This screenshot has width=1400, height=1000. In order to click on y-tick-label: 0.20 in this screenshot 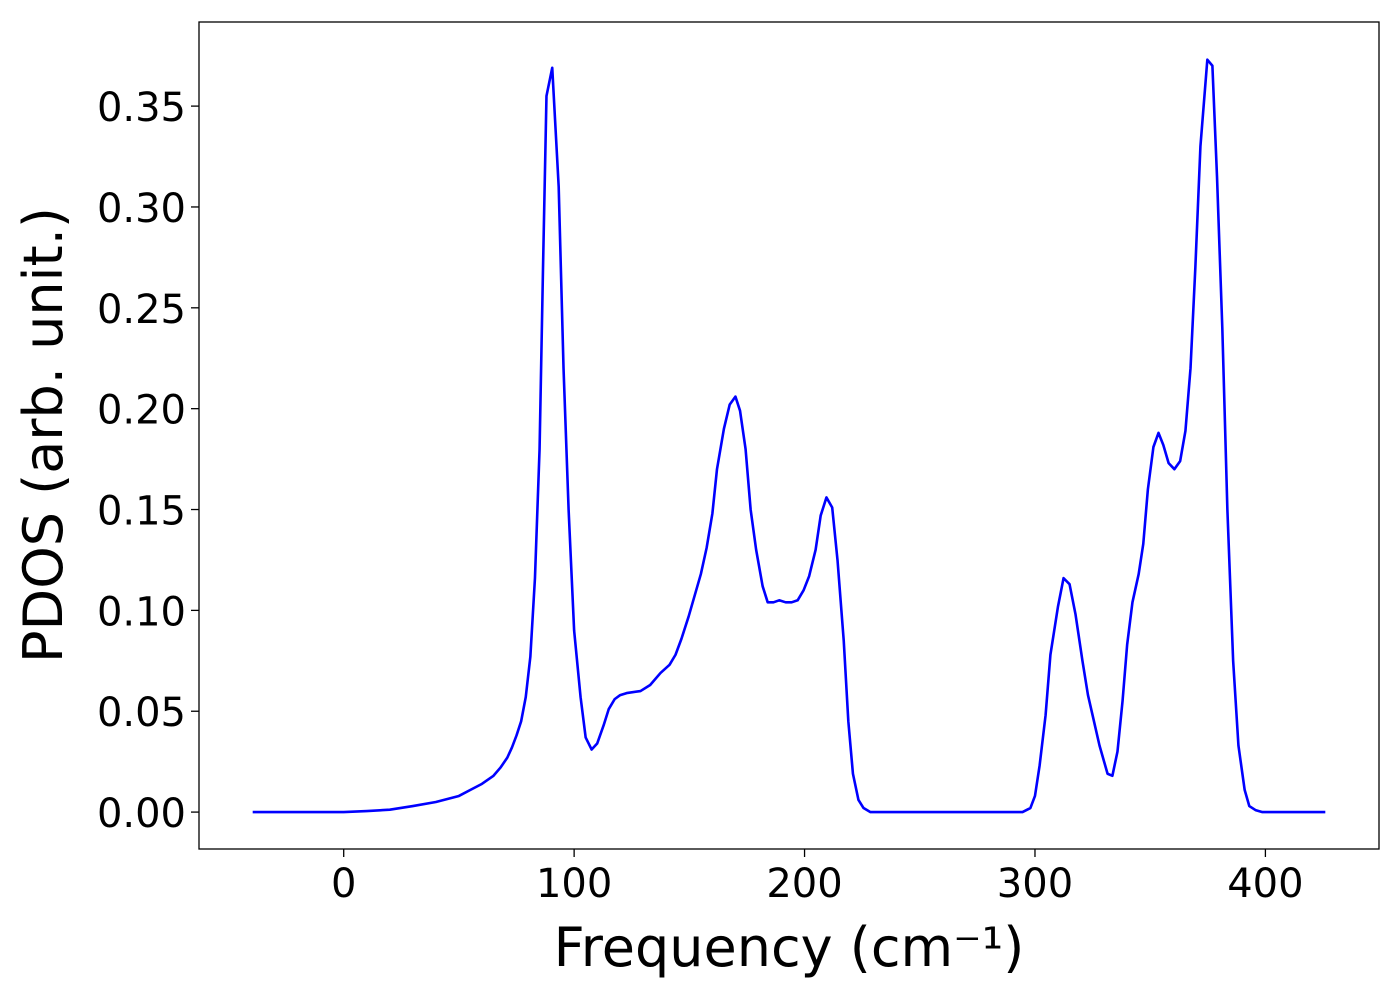, I will do `click(141, 411)`.